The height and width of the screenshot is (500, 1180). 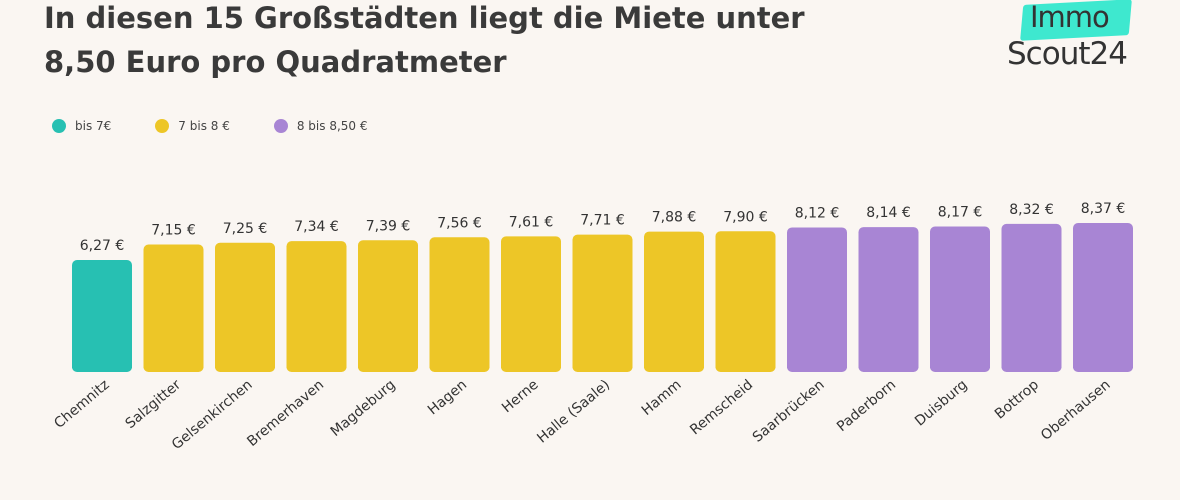 What do you see at coordinates (316, 306) in the screenshot?
I see `bar-bremerhaven` at bounding box center [316, 306].